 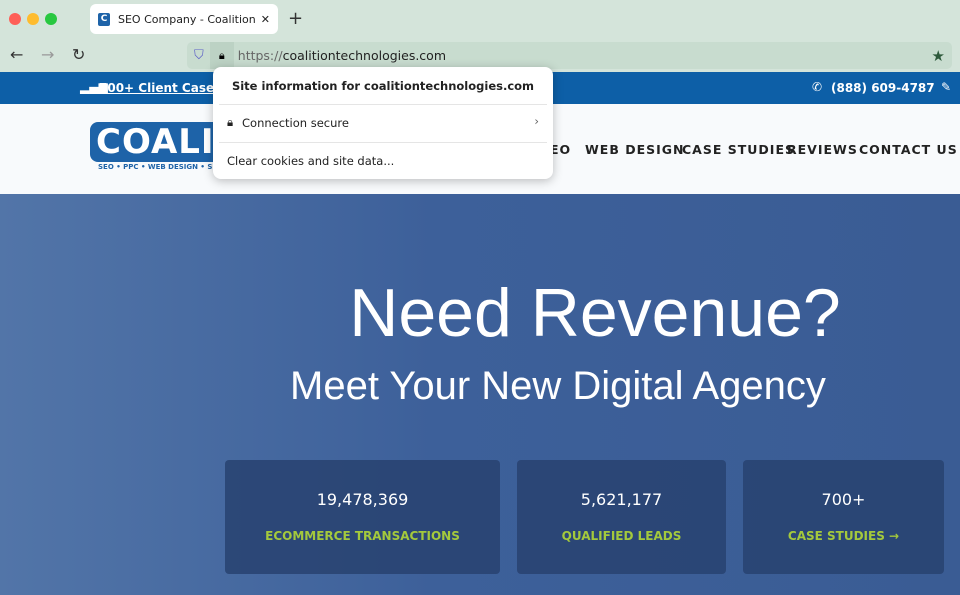 I want to click on stat-value: 19,478,369, so click(x=362, y=499).